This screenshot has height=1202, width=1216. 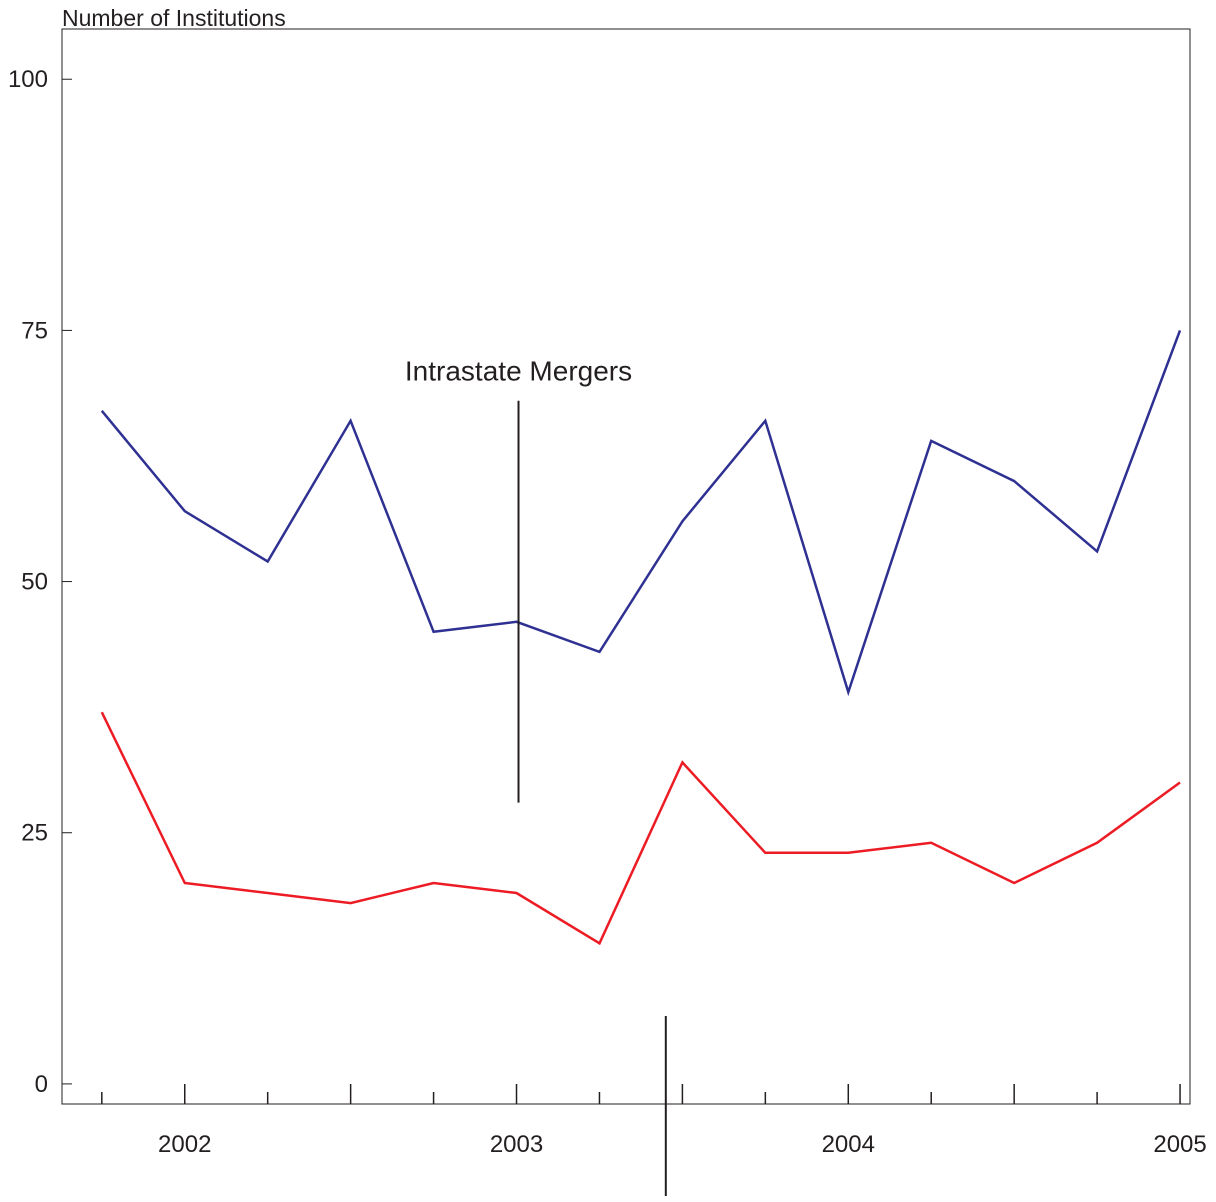 What do you see at coordinates (28, 79) in the screenshot?
I see `y-tick-label: 100` at bounding box center [28, 79].